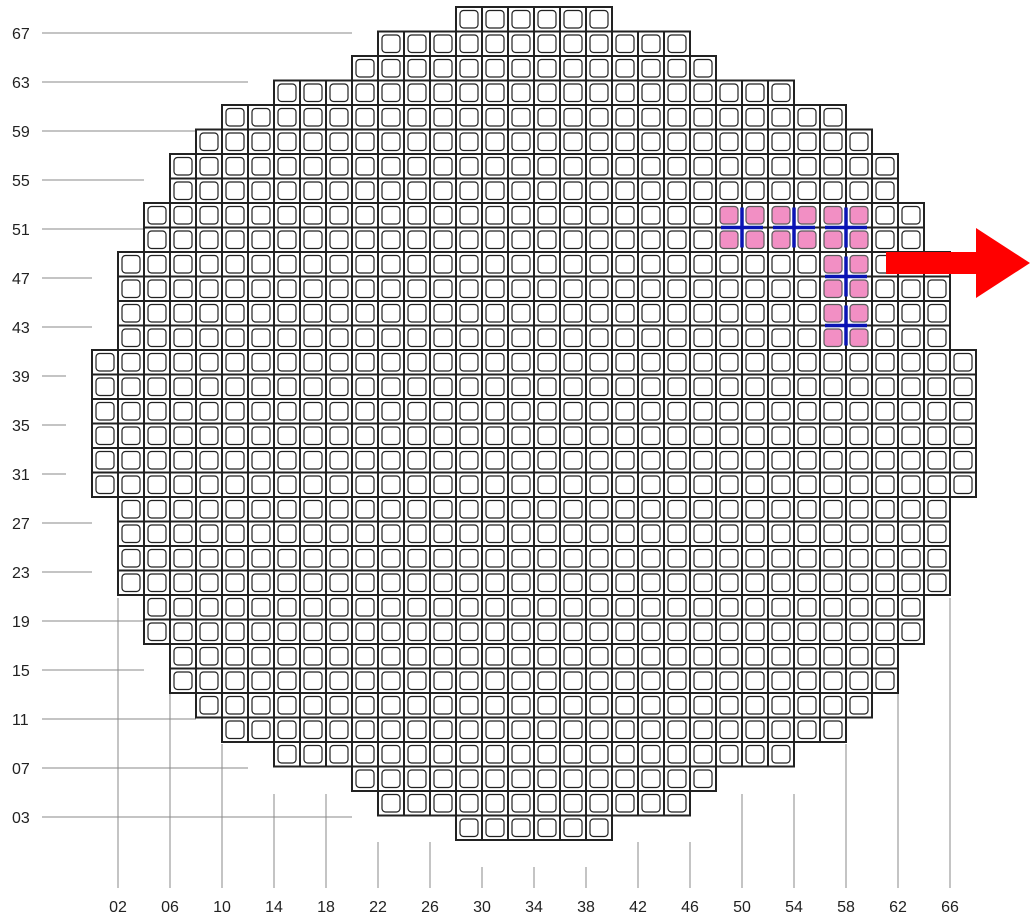 Image resolution: width=1030 pixels, height=917 pixels. What do you see at coordinates (742, 907) in the screenshot?
I see `column-label-50: 50` at bounding box center [742, 907].